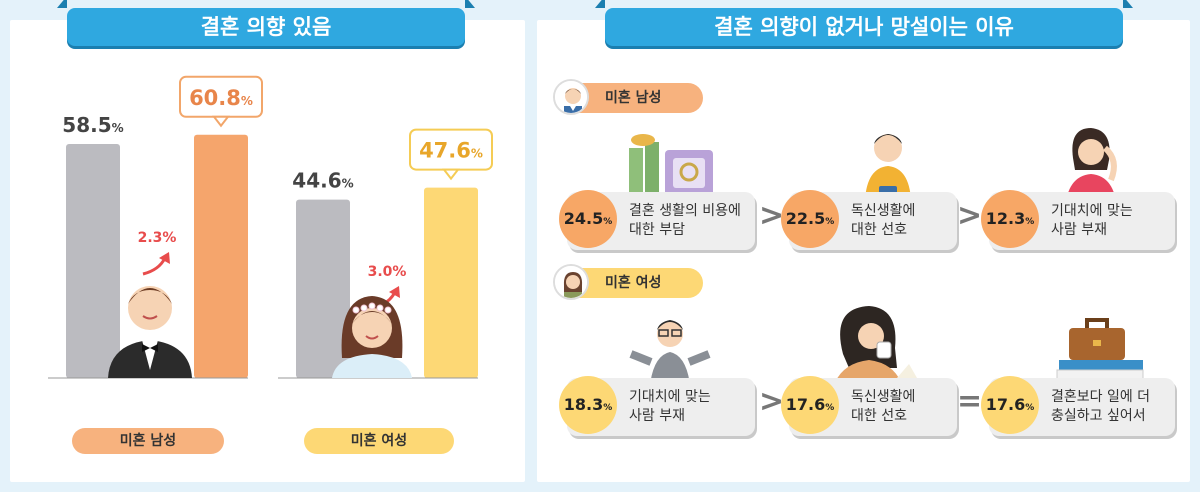  Describe the element at coordinates (830, 222) in the screenshot. I see `male-reason-2-unit: %` at that location.